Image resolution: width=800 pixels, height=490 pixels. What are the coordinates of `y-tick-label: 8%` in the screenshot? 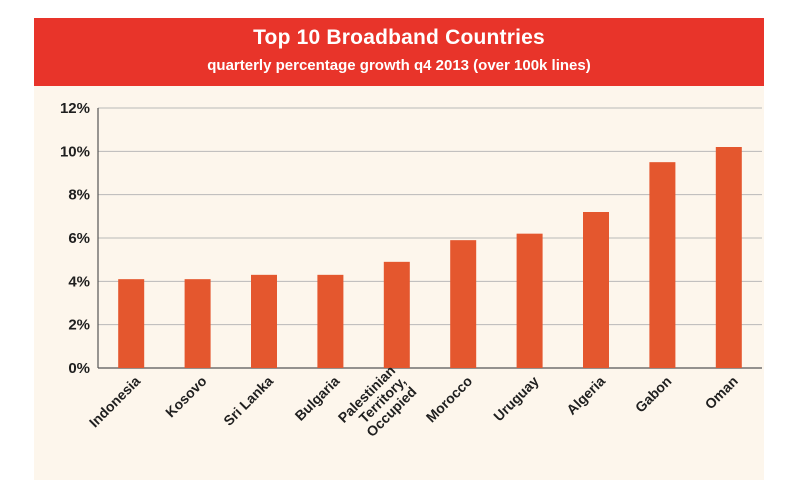 It's located at (79, 195).